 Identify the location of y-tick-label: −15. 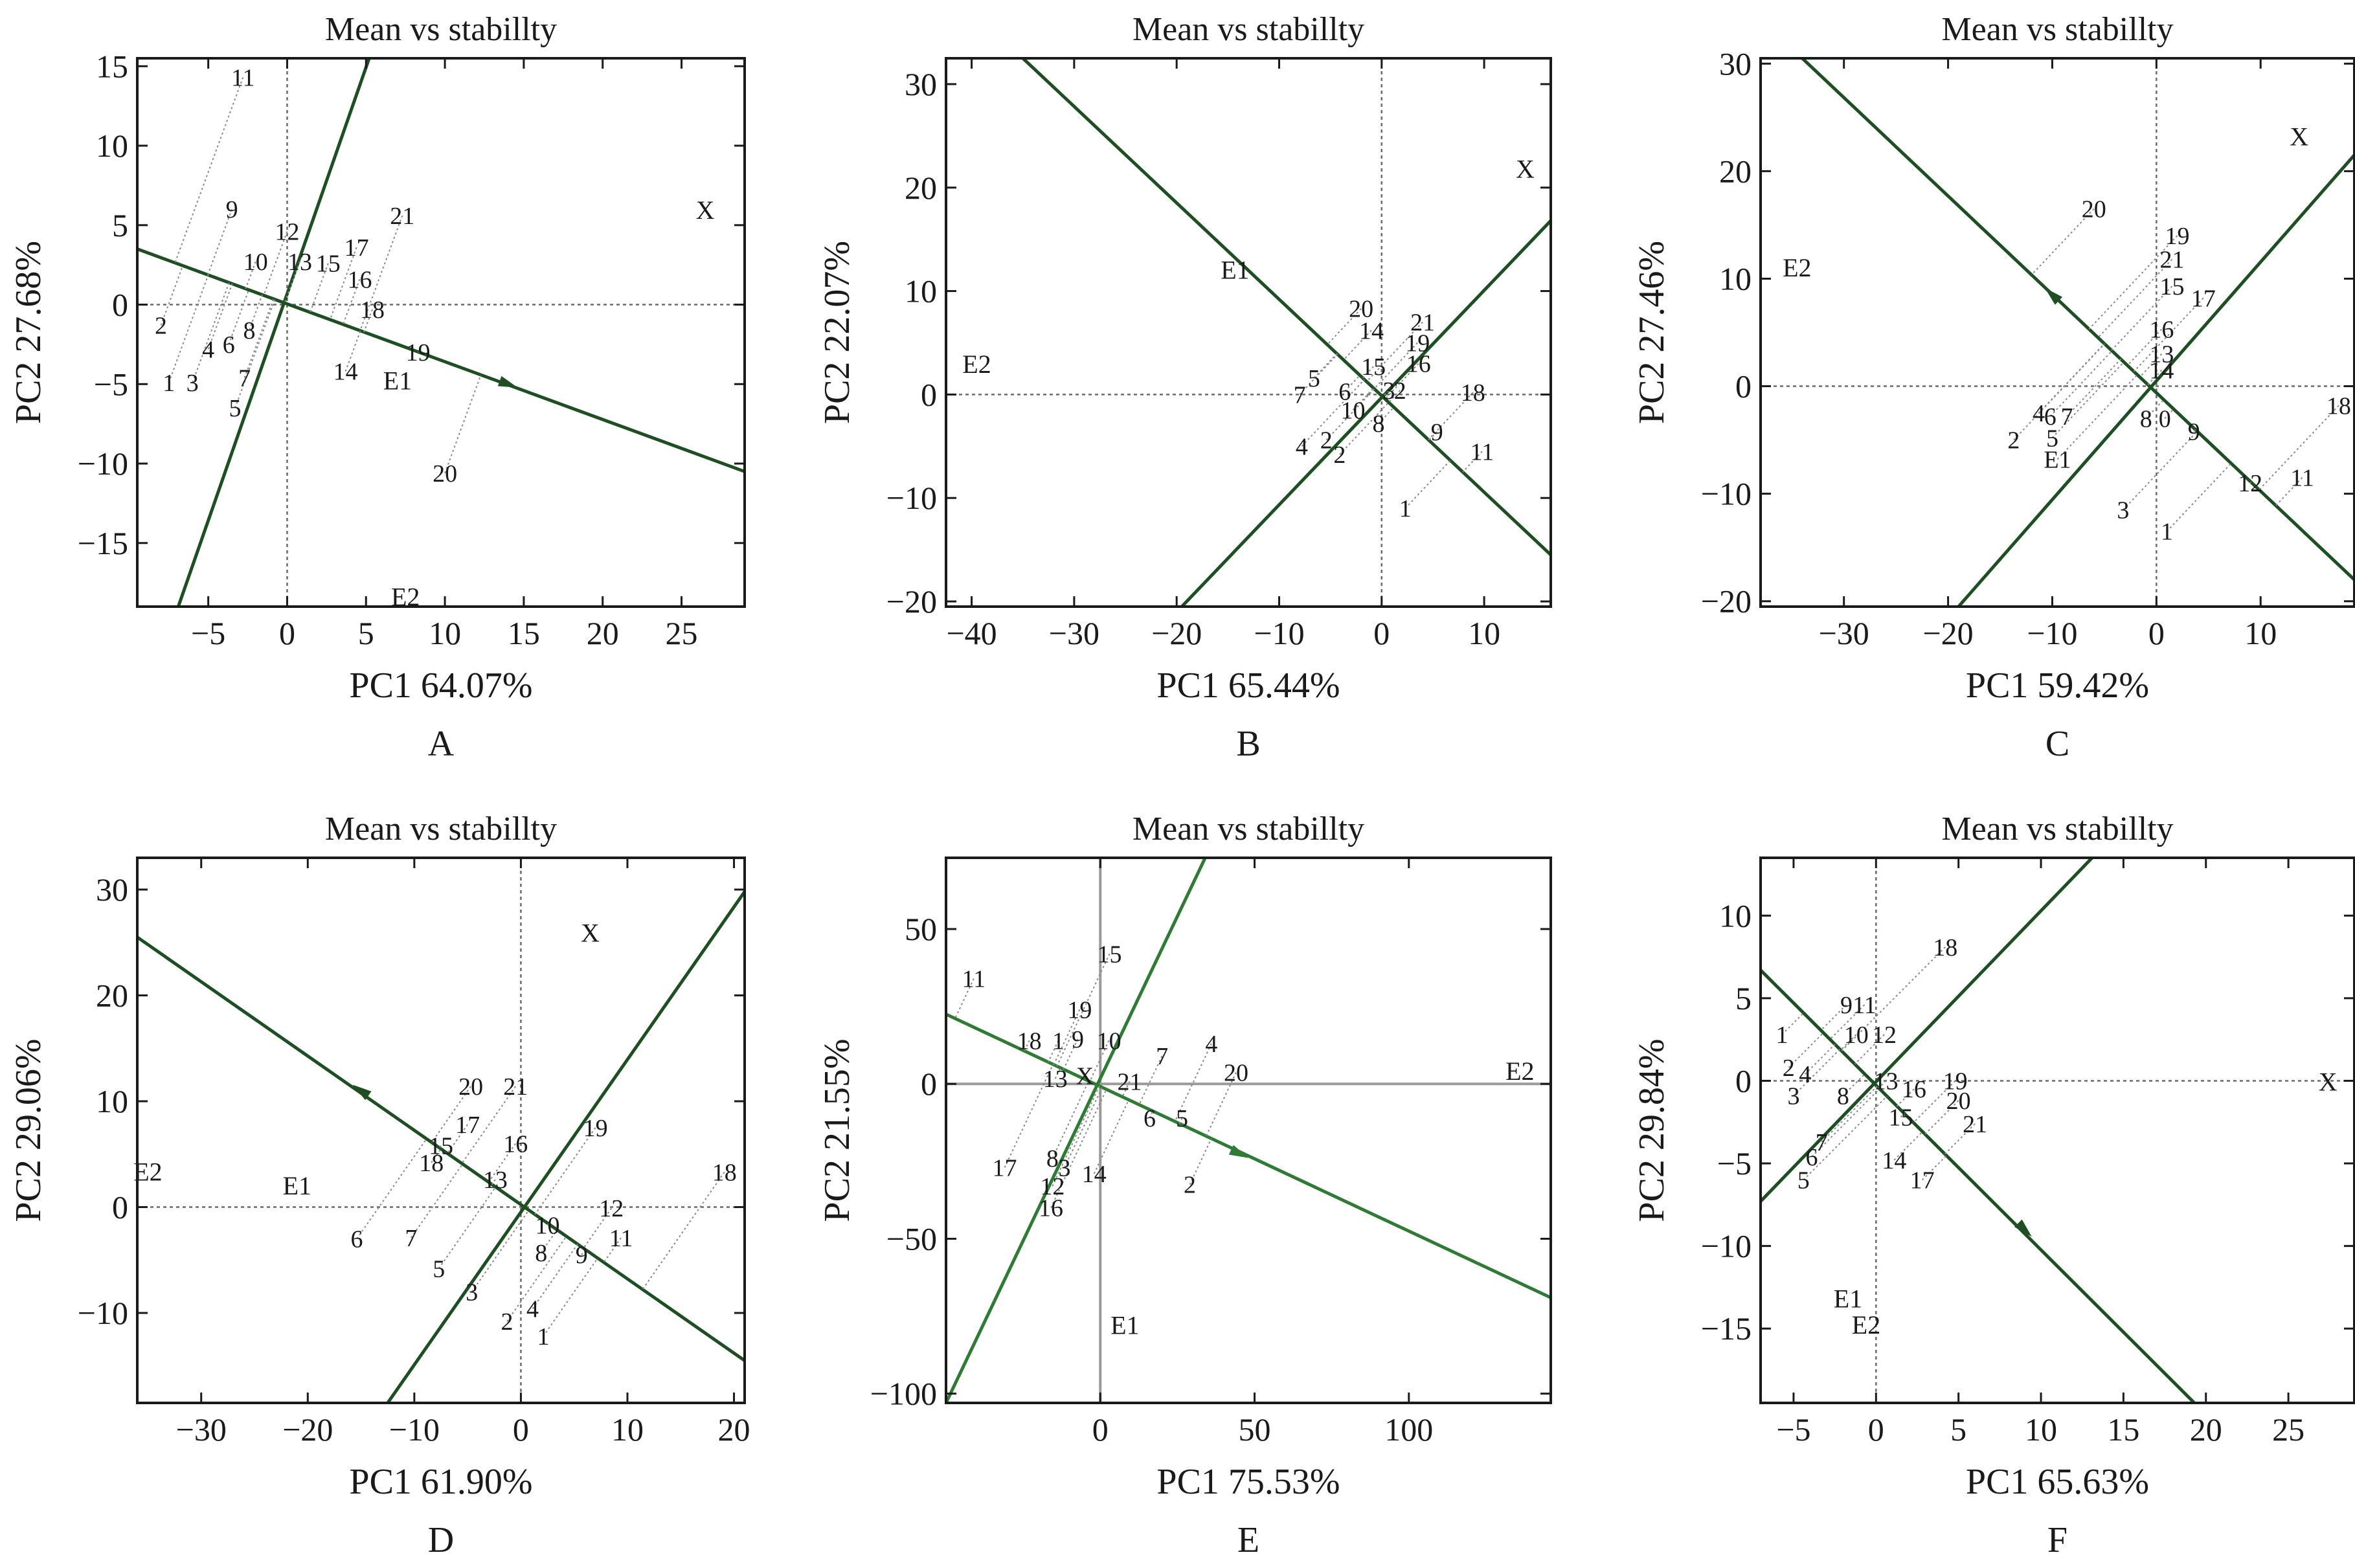
(1726, 1328).